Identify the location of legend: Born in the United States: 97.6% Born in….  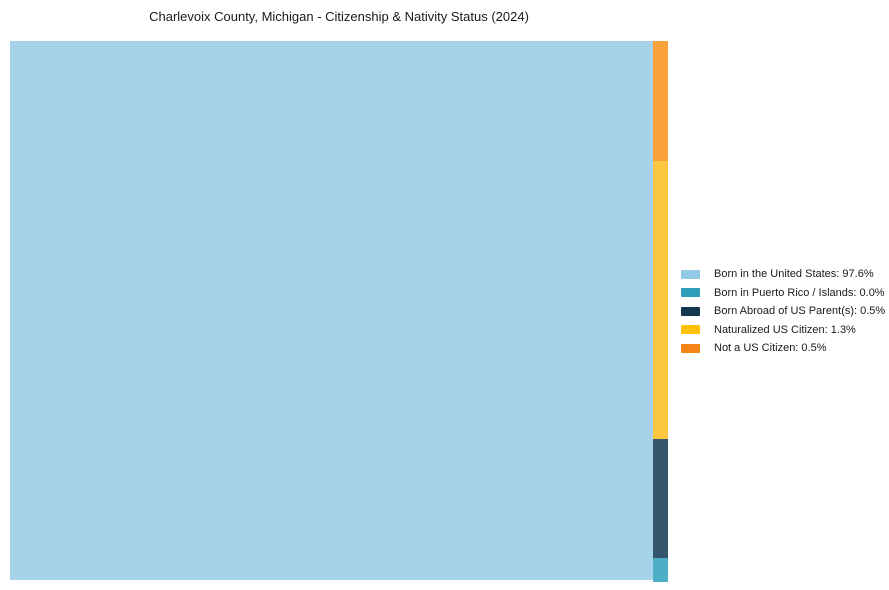
(783, 311).